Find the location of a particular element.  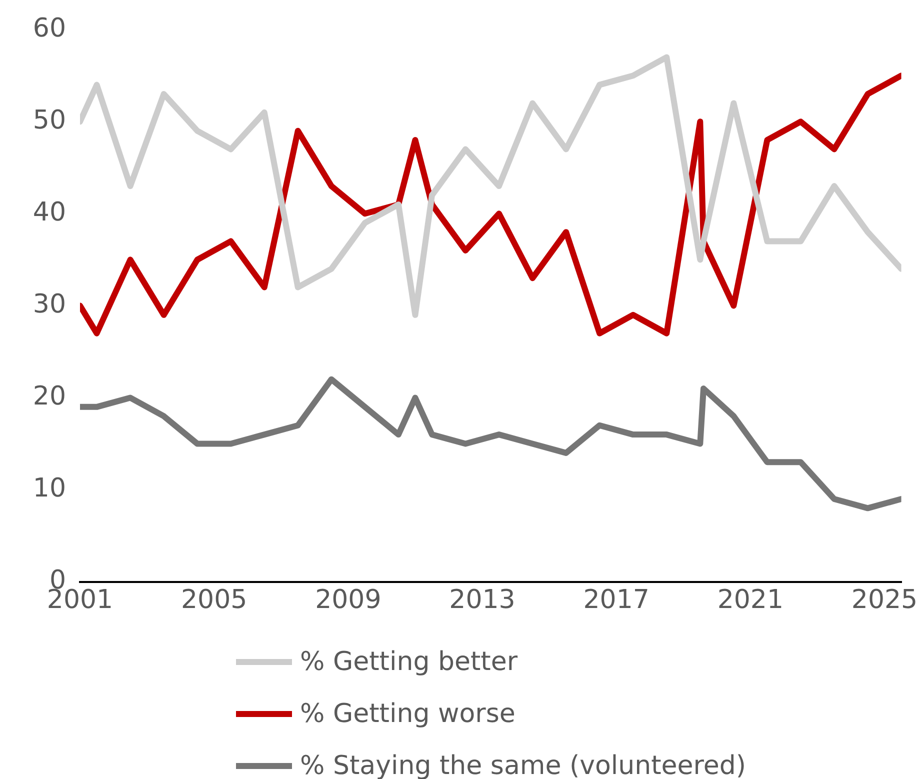

legend-label: % Getting worse is located at coordinates (408, 714).